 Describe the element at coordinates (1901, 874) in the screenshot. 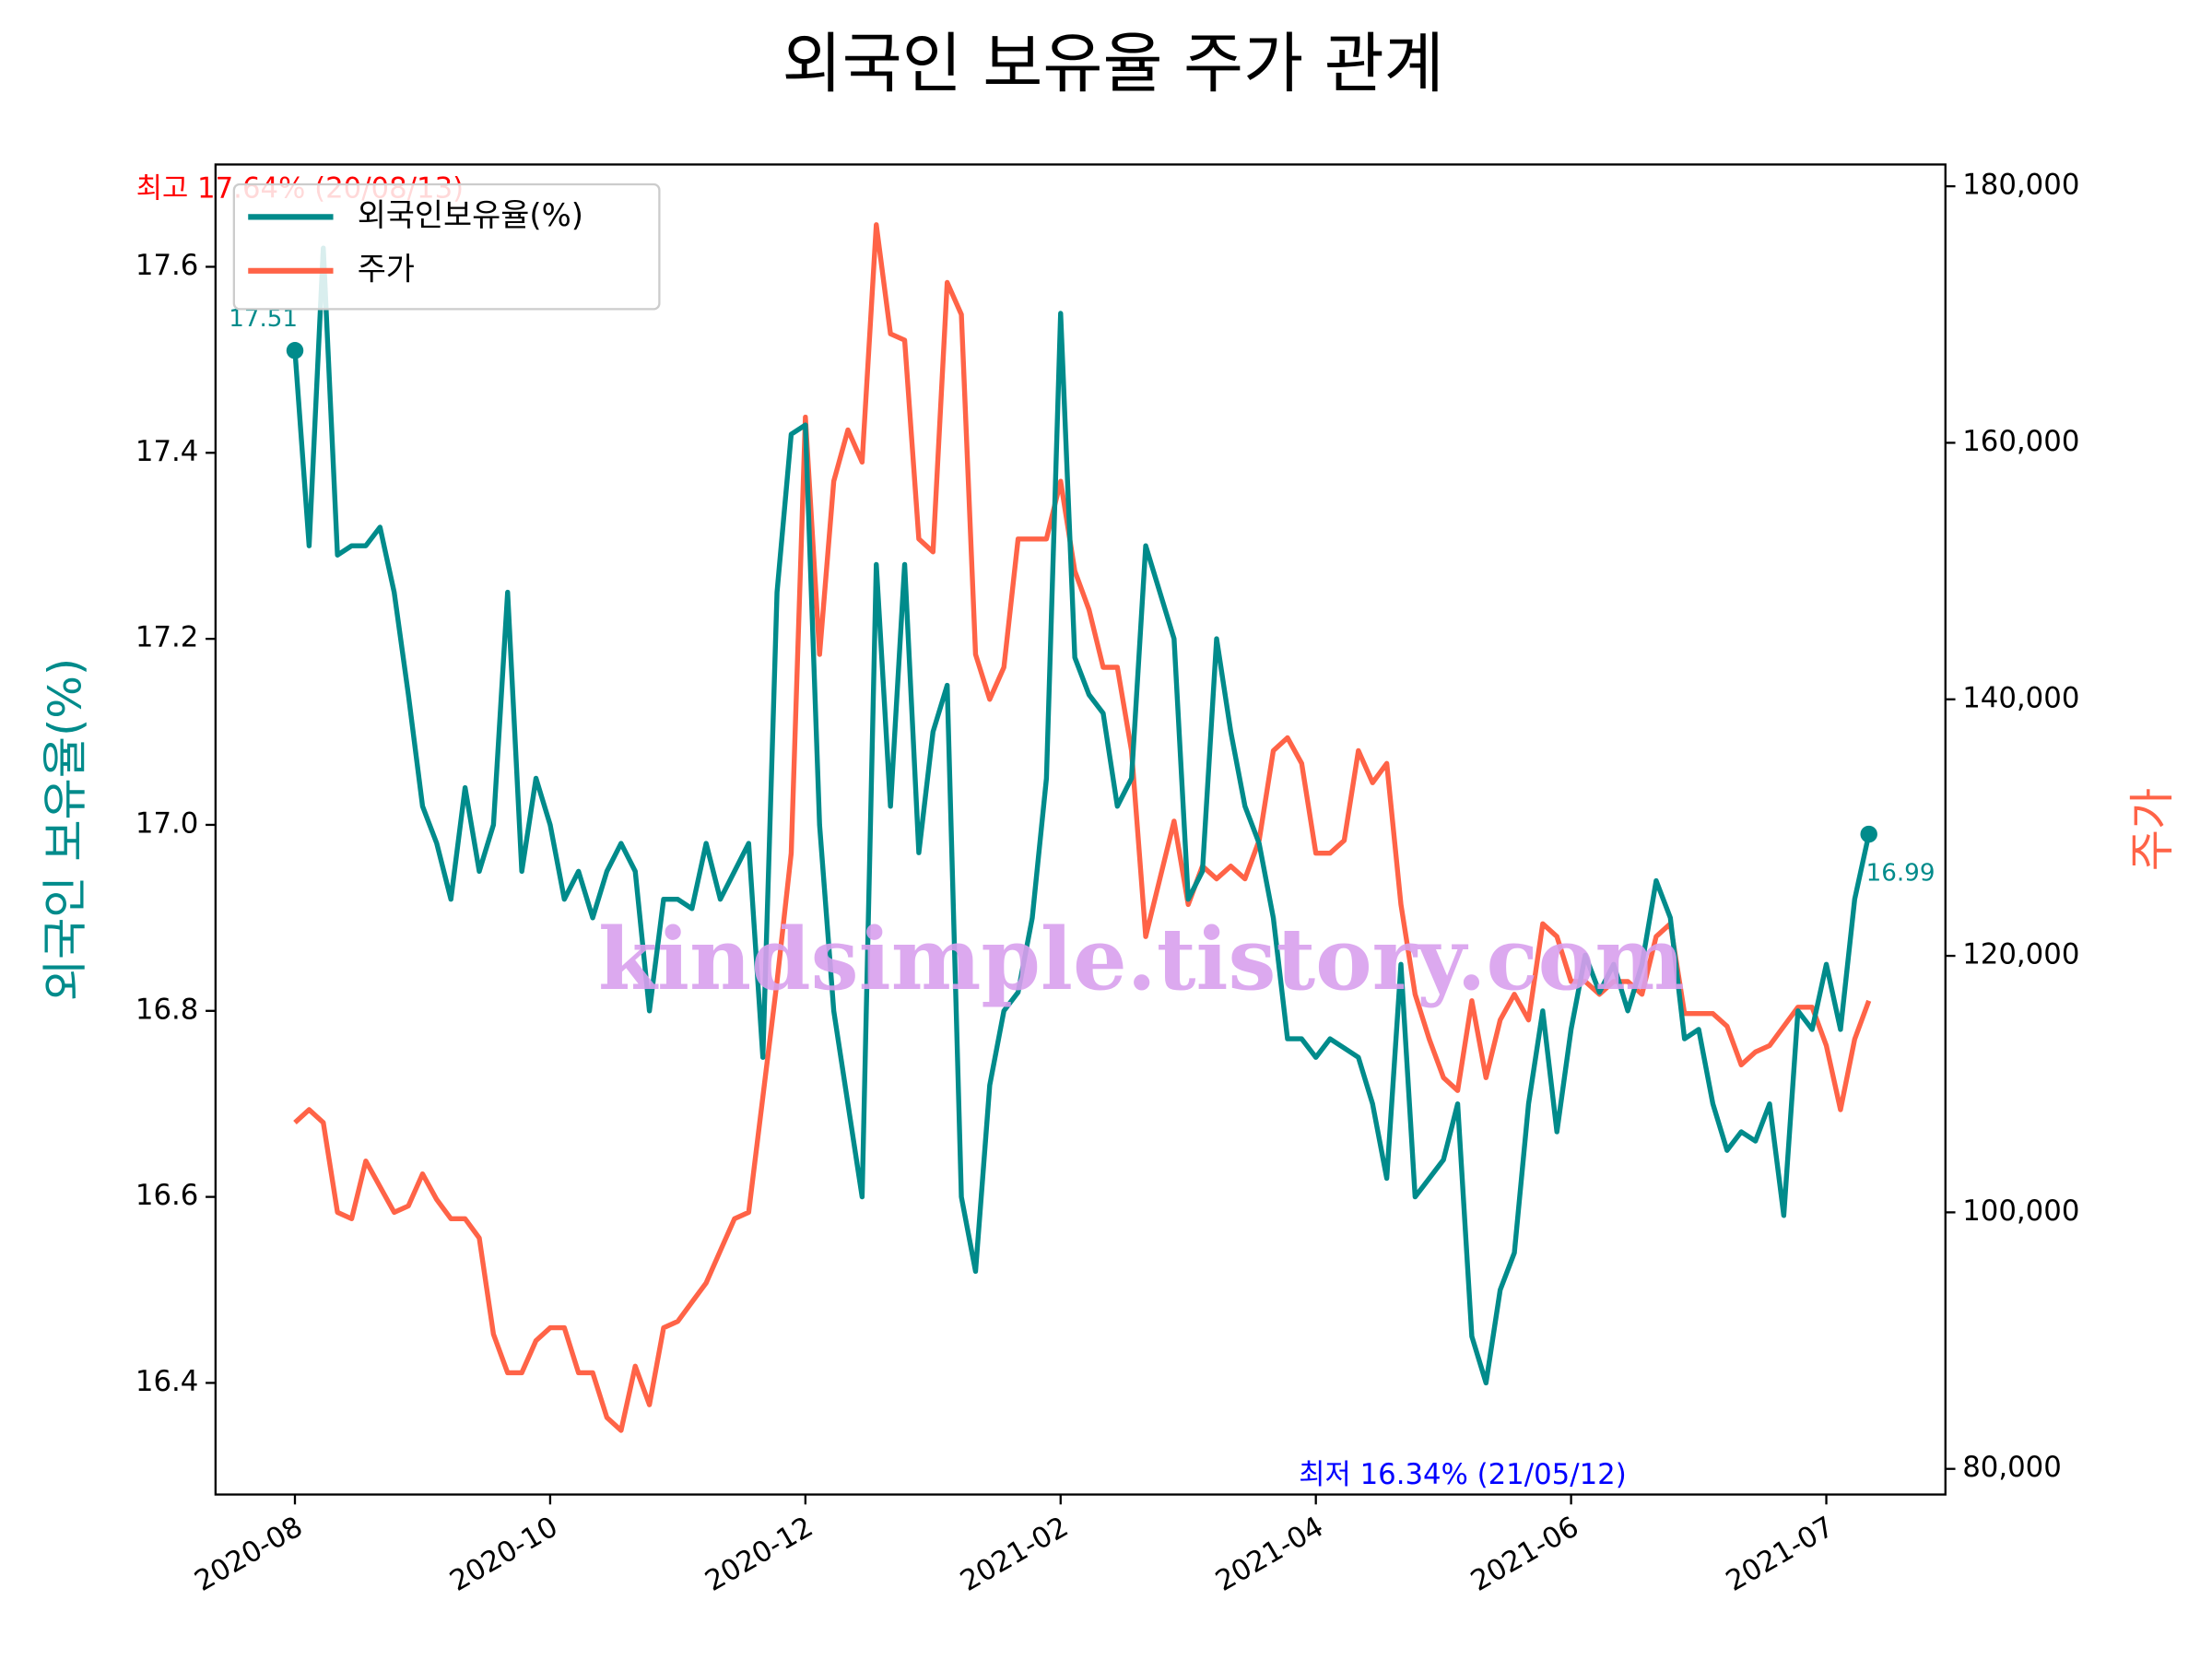

I see `data-label: 16.99` at that location.